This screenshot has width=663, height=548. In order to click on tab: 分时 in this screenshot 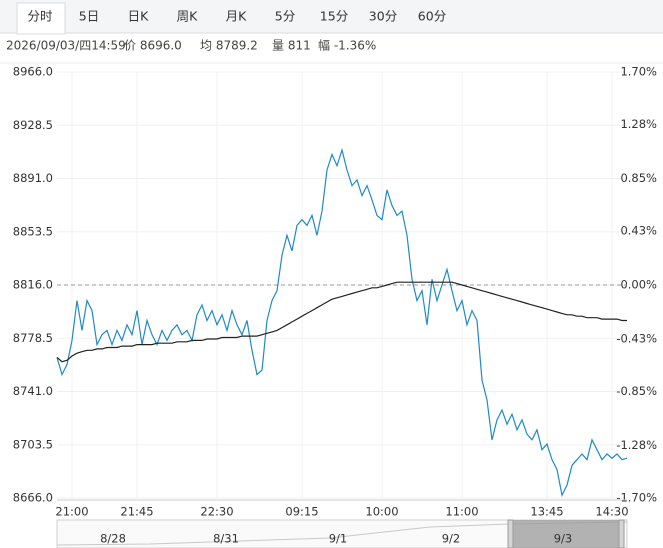, I will do `click(40, 16)`.